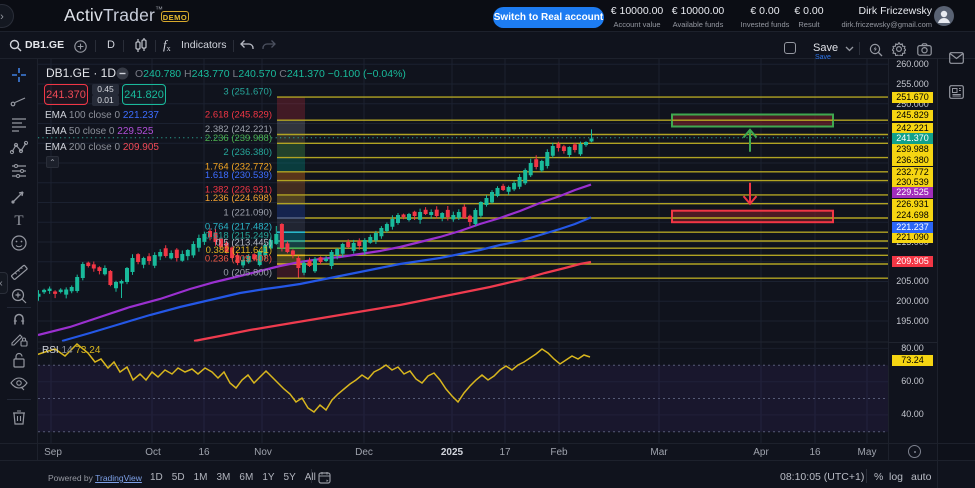 The width and height of the screenshot is (975, 488). Describe the element at coordinates (238, 259) in the screenshot. I see `svg-text: 0.236 (209.408)` at that location.